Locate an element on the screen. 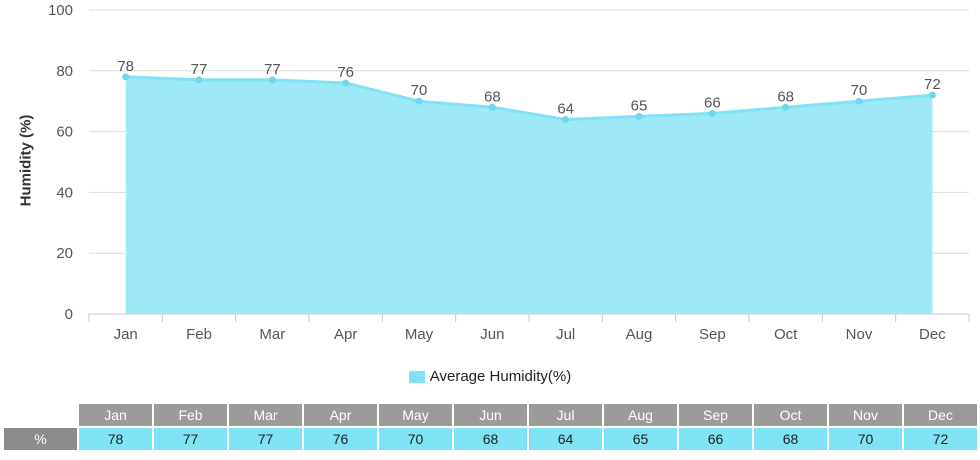 The height and width of the screenshot is (460, 980). y-tick-label: 20 is located at coordinates (64, 253).